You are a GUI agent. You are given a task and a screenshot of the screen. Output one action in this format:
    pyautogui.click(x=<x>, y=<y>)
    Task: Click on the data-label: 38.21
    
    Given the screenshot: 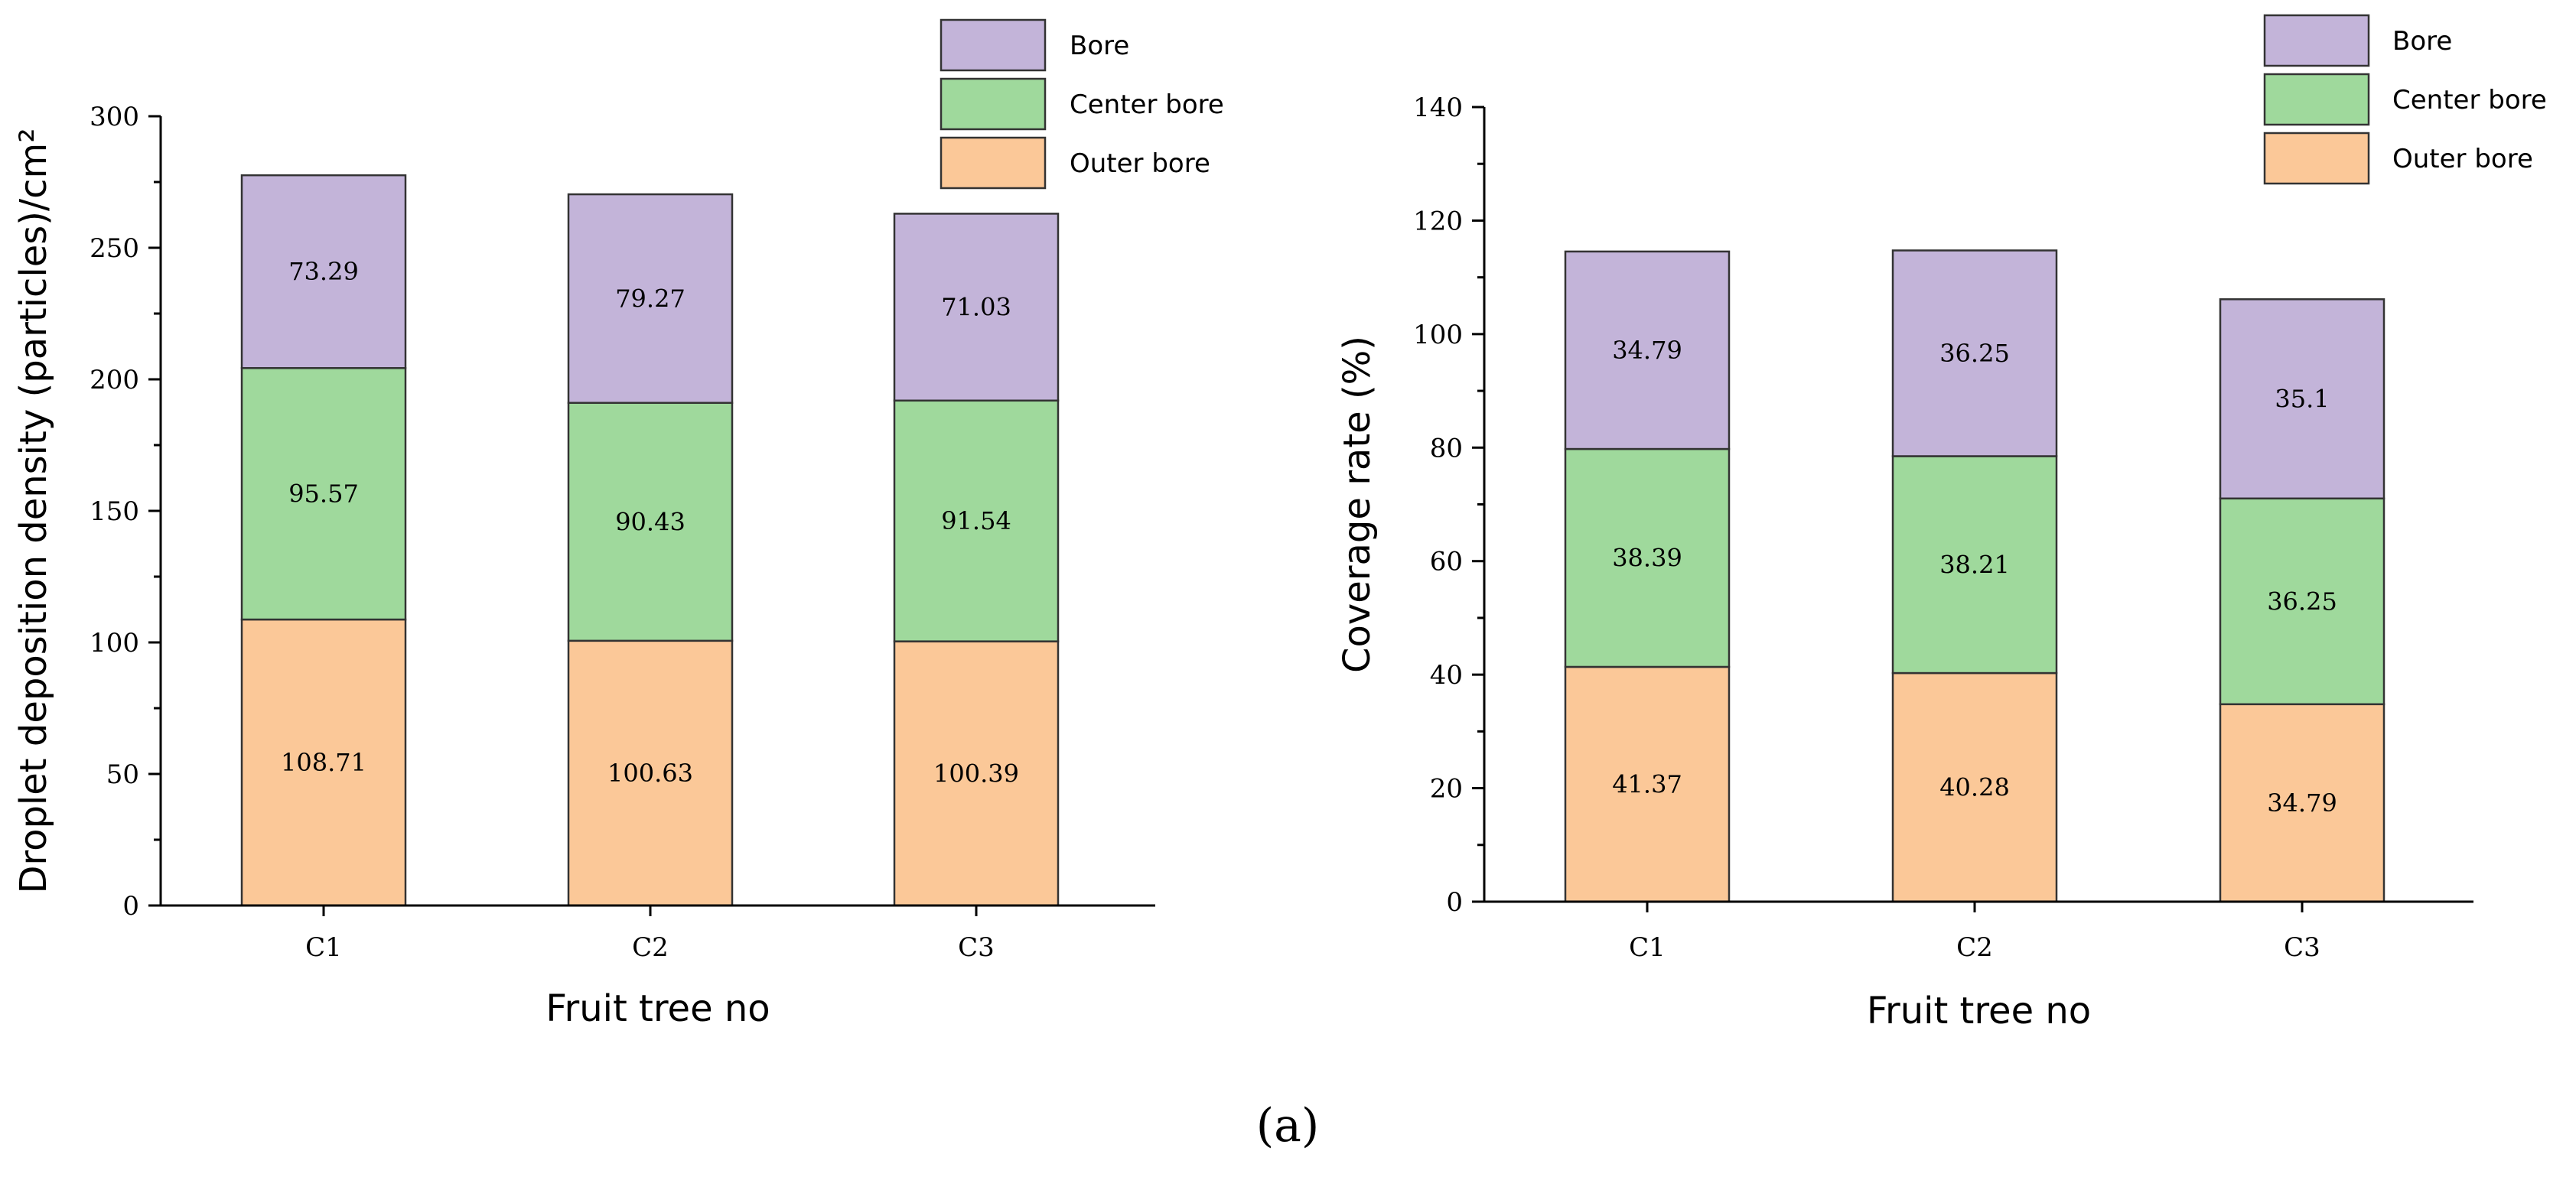 What is the action you would take?
    pyautogui.click(x=1975, y=564)
    